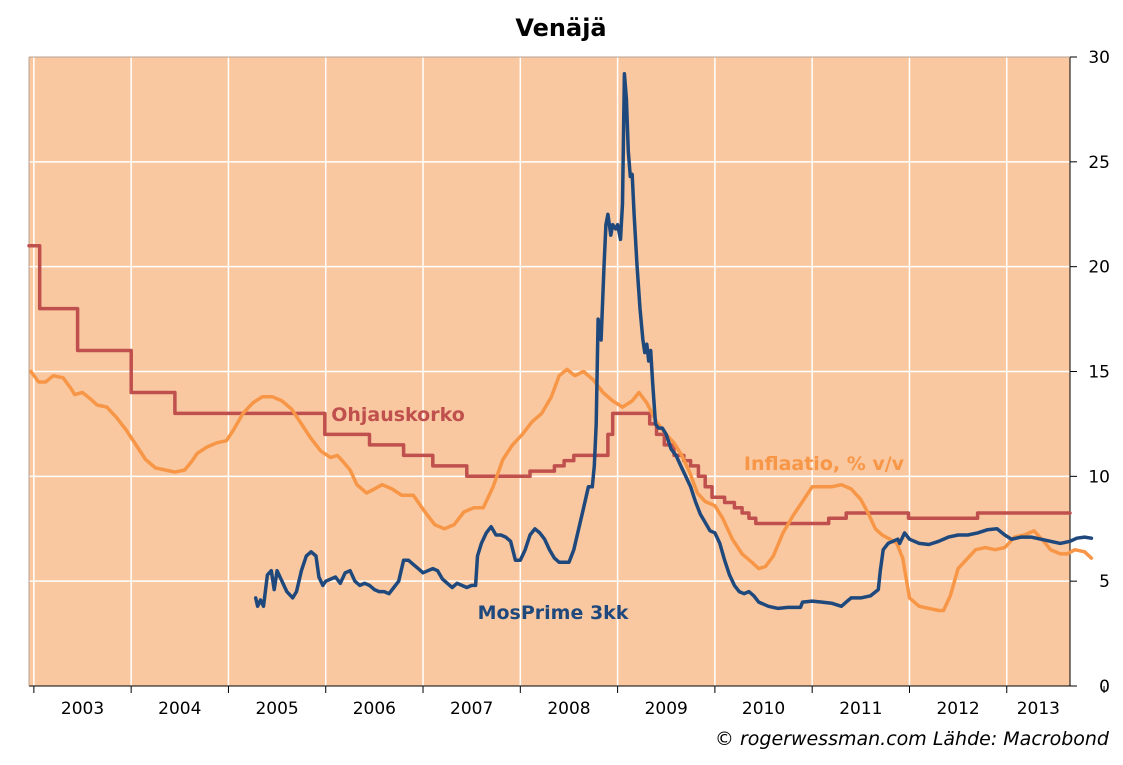 This screenshot has height=765, width=1123. Describe the element at coordinates (560, 28) in the screenshot. I see `chart-title: Venäjä` at that location.